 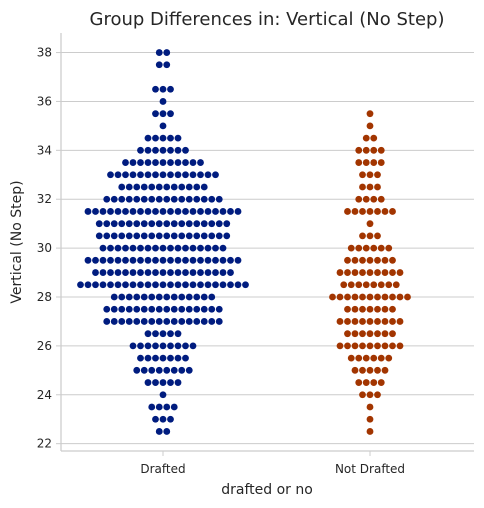 What do you see at coordinates (44, 395) in the screenshot?
I see `y-tick-label: 24` at bounding box center [44, 395].